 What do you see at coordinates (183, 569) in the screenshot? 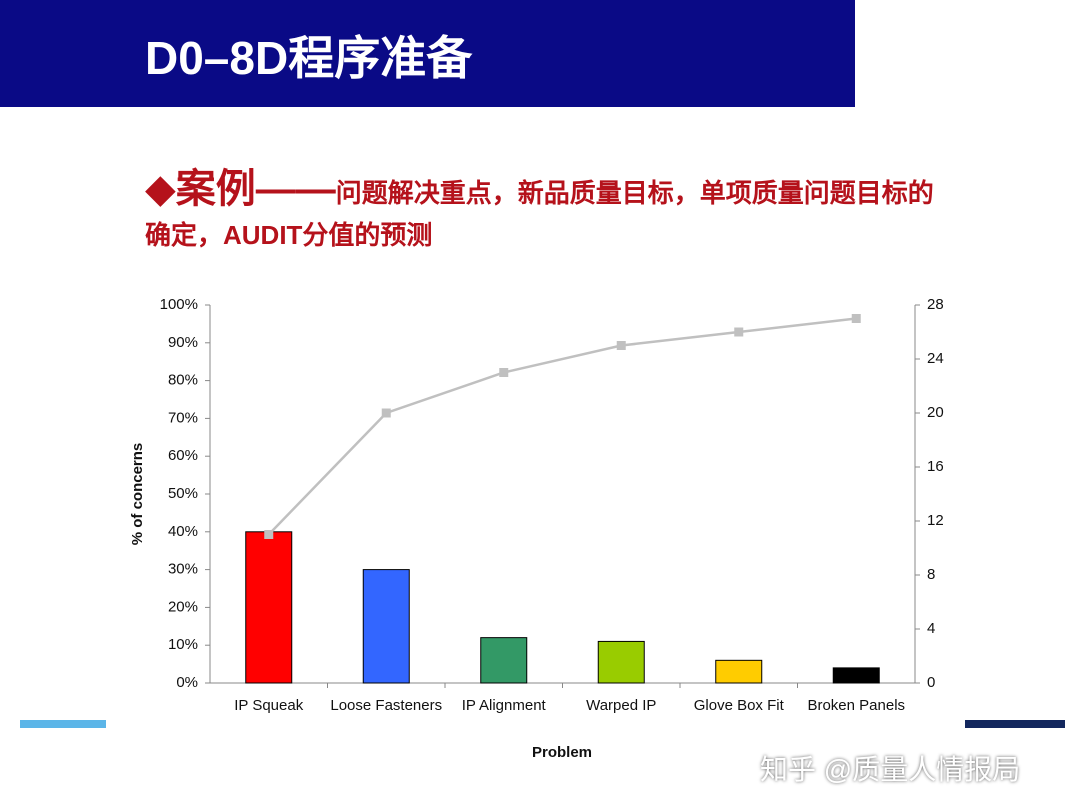
I see `y-tick-label: 30%` at bounding box center [183, 569].